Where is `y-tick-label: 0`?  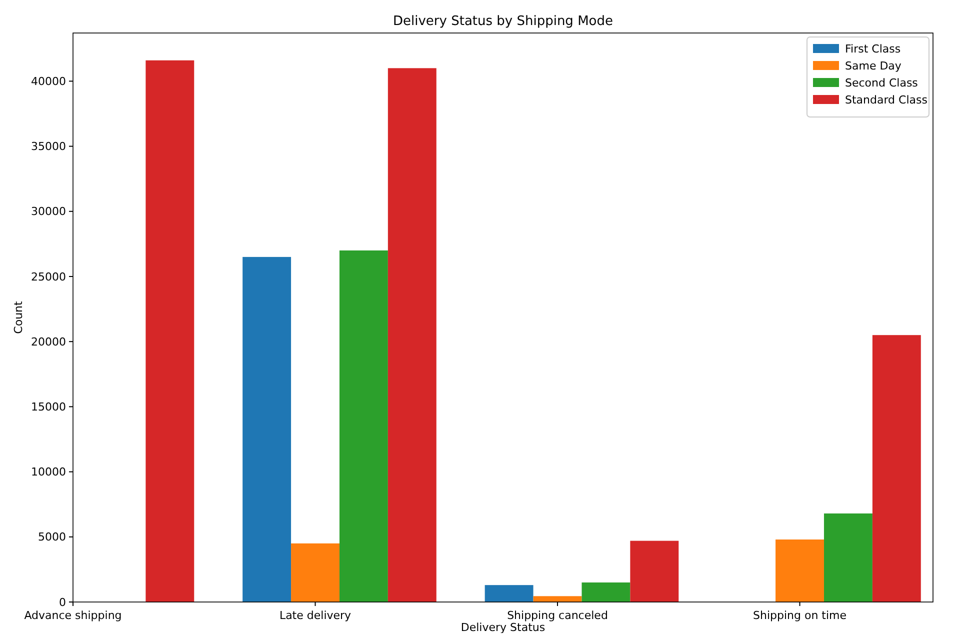
y-tick-label: 0 is located at coordinates (62, 602).